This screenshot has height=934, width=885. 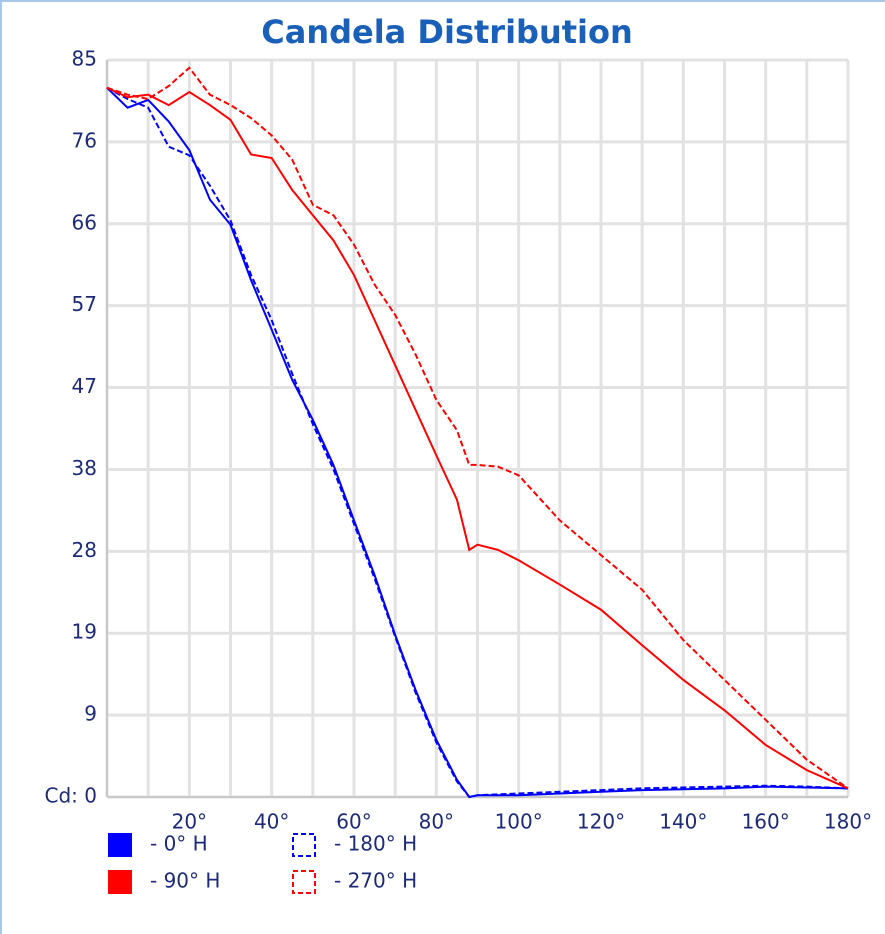 I want to click on y-tick-label: 9, so click(x=90, y=714).